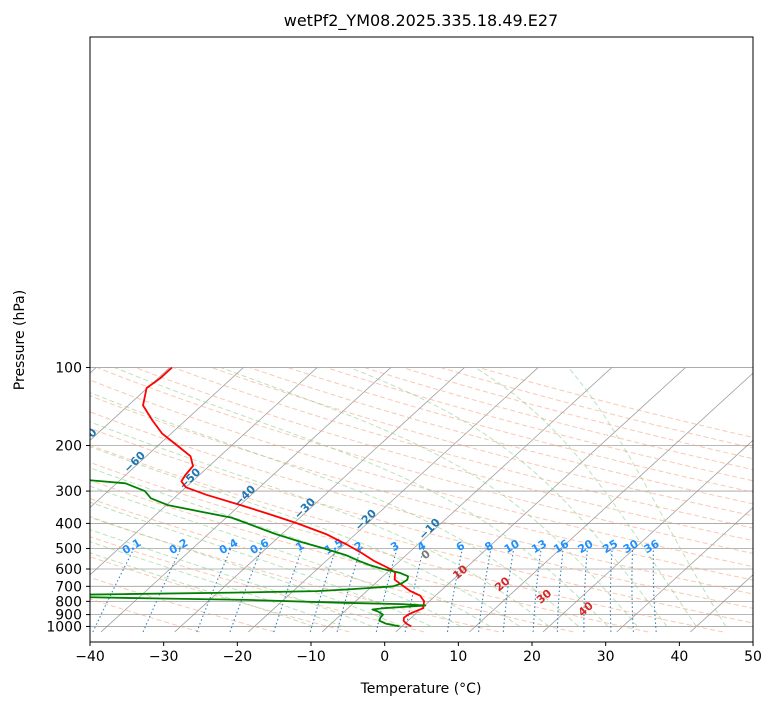 The image size is (775, 708). Describe the element at coordinates (384, 657) in the screenshot. I see `x-tick-label: 0` at that location.